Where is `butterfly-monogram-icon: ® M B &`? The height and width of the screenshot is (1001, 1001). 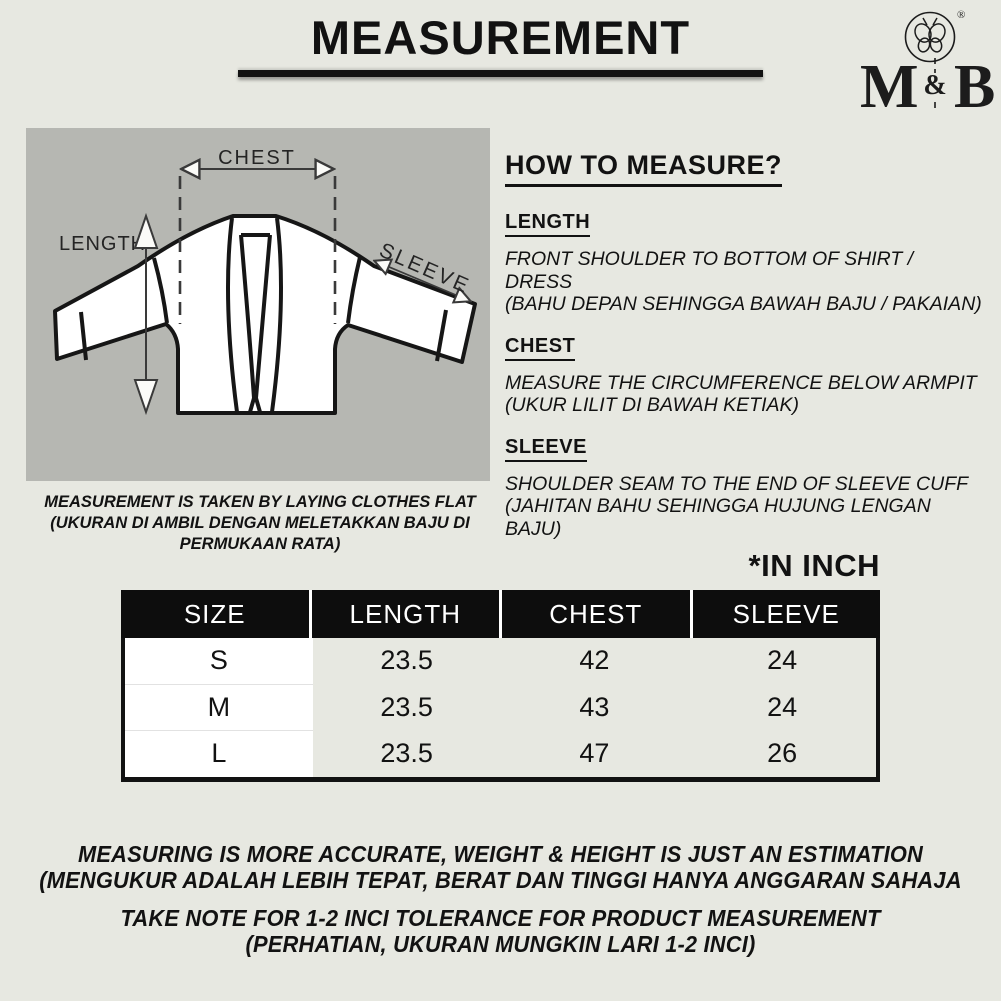 butterfly-monogram-icon: ® M B & is located at coordinates (927, 65).